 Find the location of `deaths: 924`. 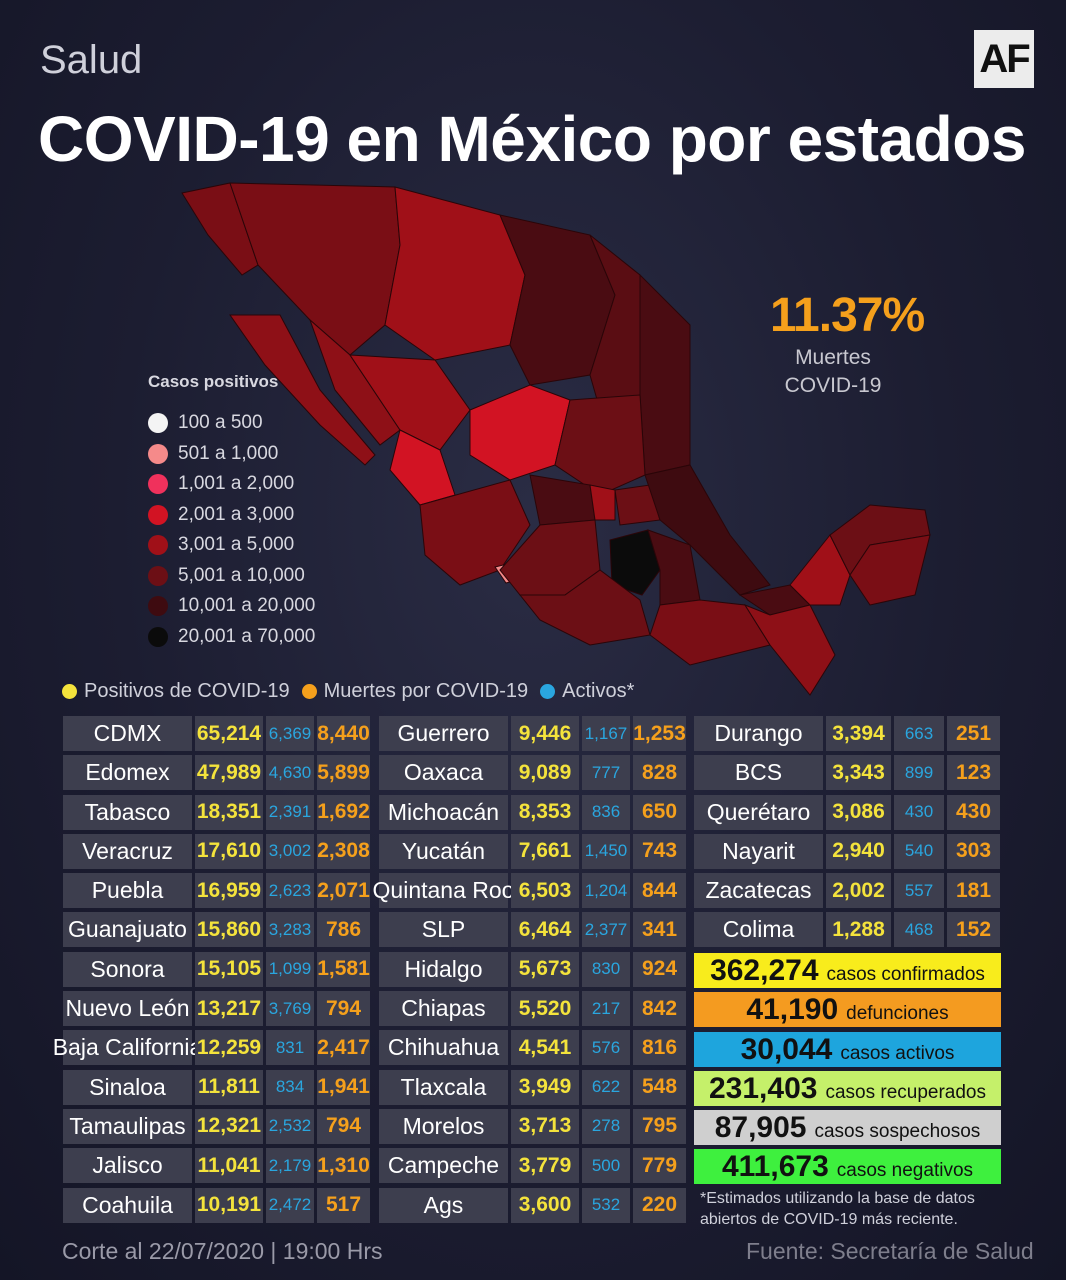

deaths: 924 is located at coordinates (659, 969).